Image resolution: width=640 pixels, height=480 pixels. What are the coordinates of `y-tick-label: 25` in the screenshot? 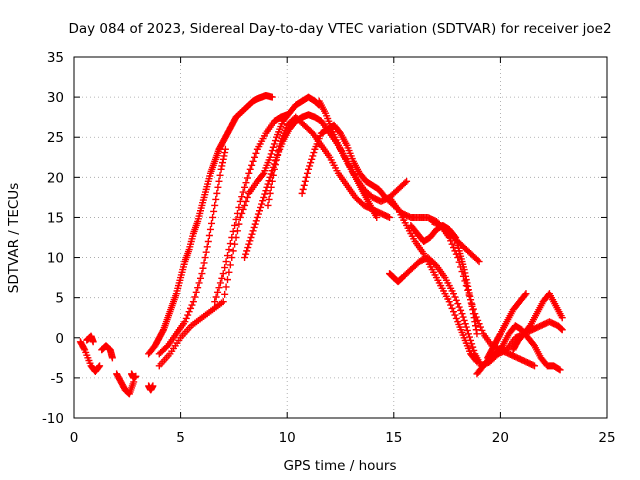 It's located at (55, 138).